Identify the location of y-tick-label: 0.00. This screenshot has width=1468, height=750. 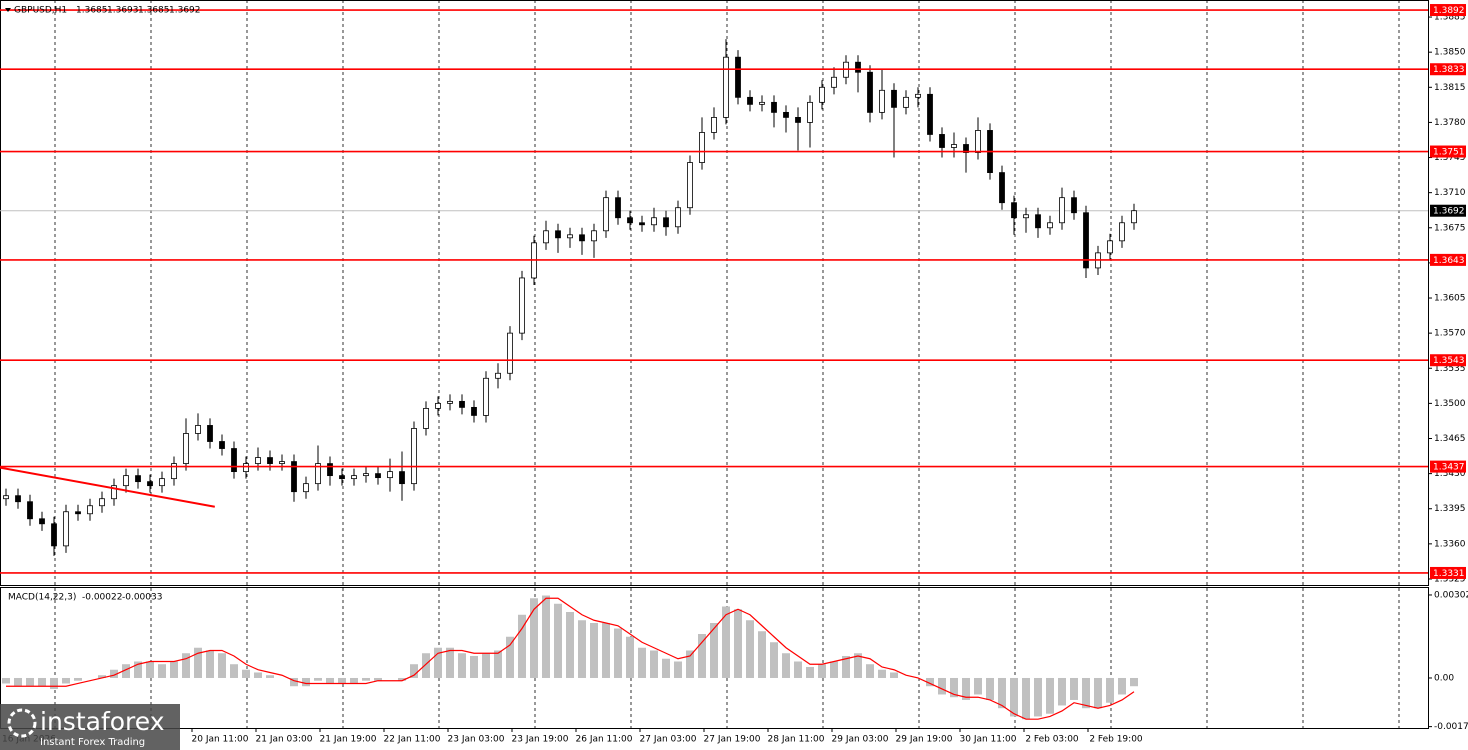
(1444, 678).